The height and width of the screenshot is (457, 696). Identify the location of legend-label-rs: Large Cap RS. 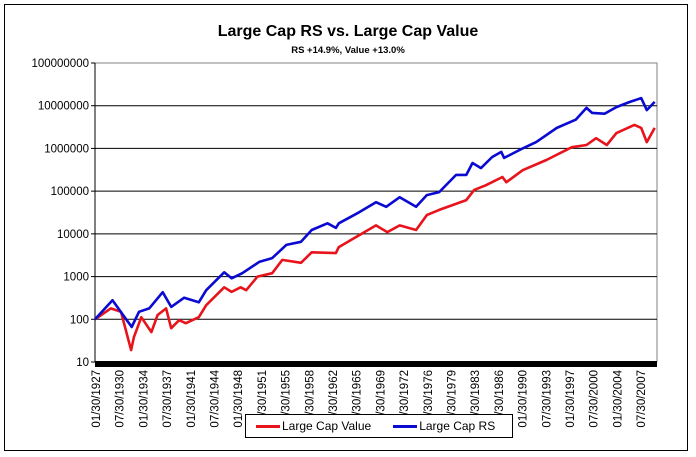
(457, 426).